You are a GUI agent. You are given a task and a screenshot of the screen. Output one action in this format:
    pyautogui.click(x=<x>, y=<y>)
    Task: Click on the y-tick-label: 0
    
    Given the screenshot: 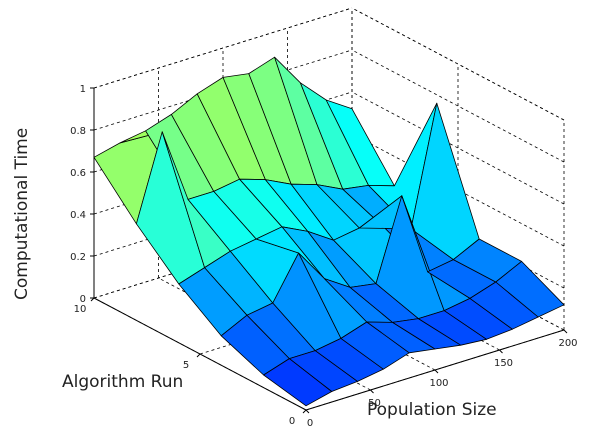 What is the action you would take?
    pyautogui.click(x=292, y=421)
    